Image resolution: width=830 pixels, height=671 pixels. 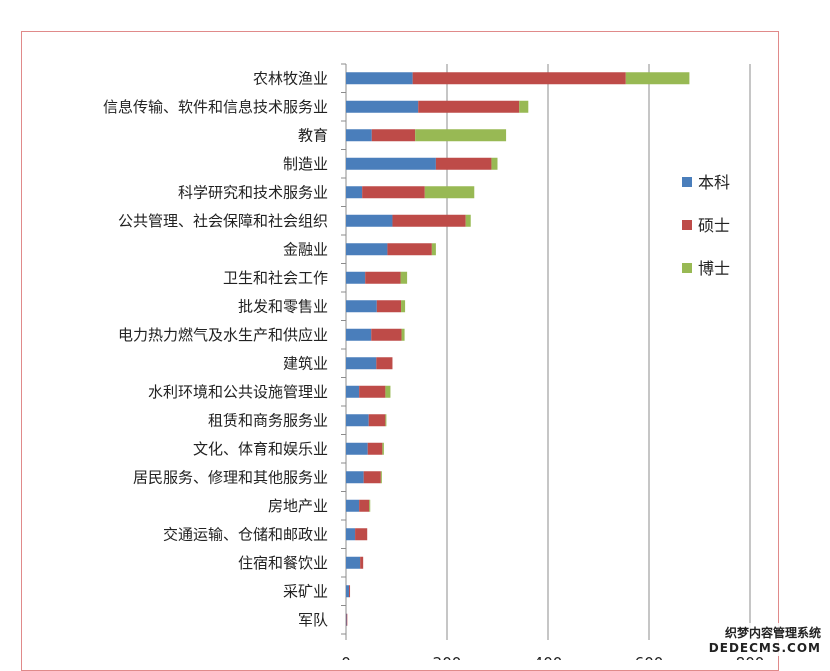 I want to click on category-label: 军队, so click(x=313, y=620).